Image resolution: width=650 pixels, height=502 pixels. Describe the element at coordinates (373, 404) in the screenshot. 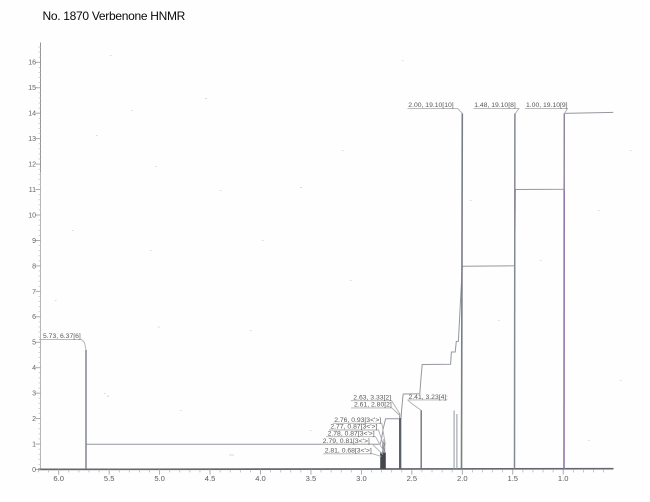

I see `svg-text: 2.61, 2.80[2]` at that location.